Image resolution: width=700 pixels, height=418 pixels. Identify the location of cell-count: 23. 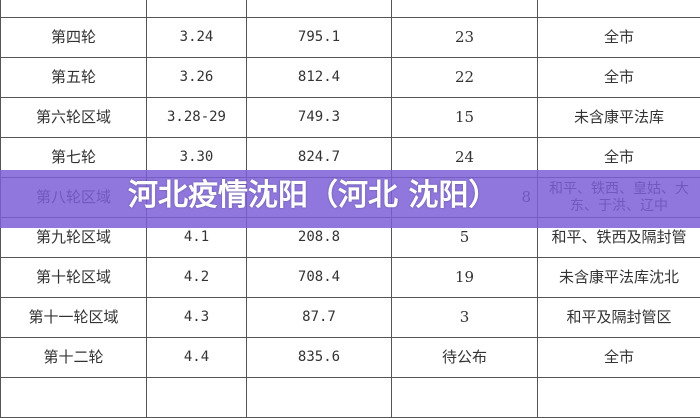
(465, 38).